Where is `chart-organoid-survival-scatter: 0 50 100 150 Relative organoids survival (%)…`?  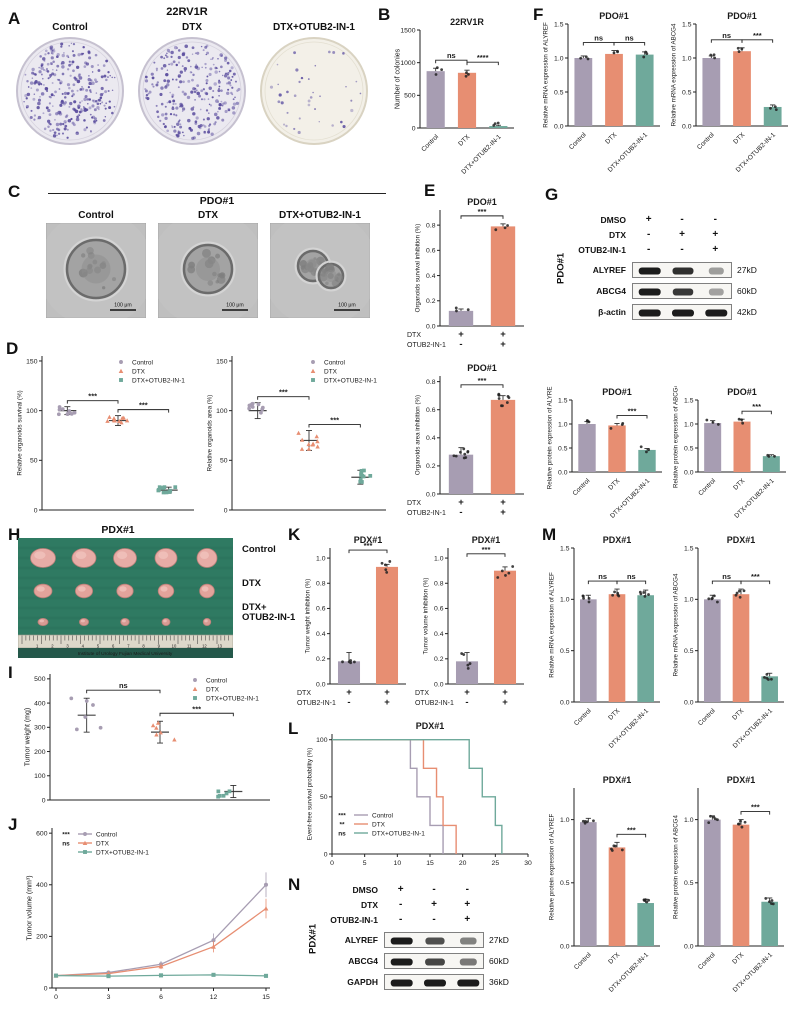
chart-organoid-survival-scatter: 0 50 100 150 Relative organoids survival (%)… is located at coordinates (106, 434).